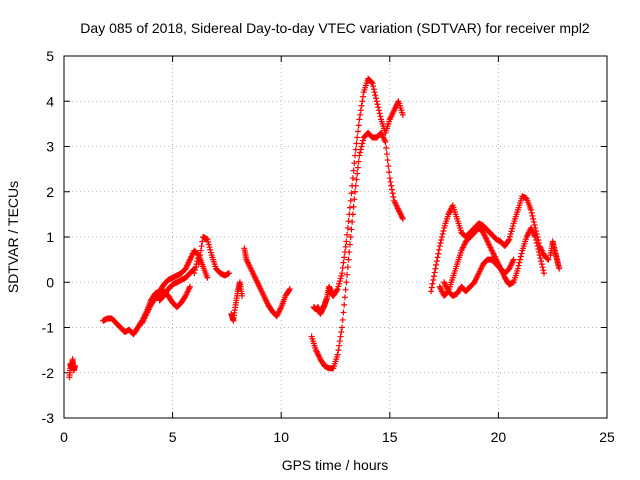  What do you see at coordinates (50, 101) in the screenshot?
I see `y-tick-label: 4` at bounding box center [50, 101].